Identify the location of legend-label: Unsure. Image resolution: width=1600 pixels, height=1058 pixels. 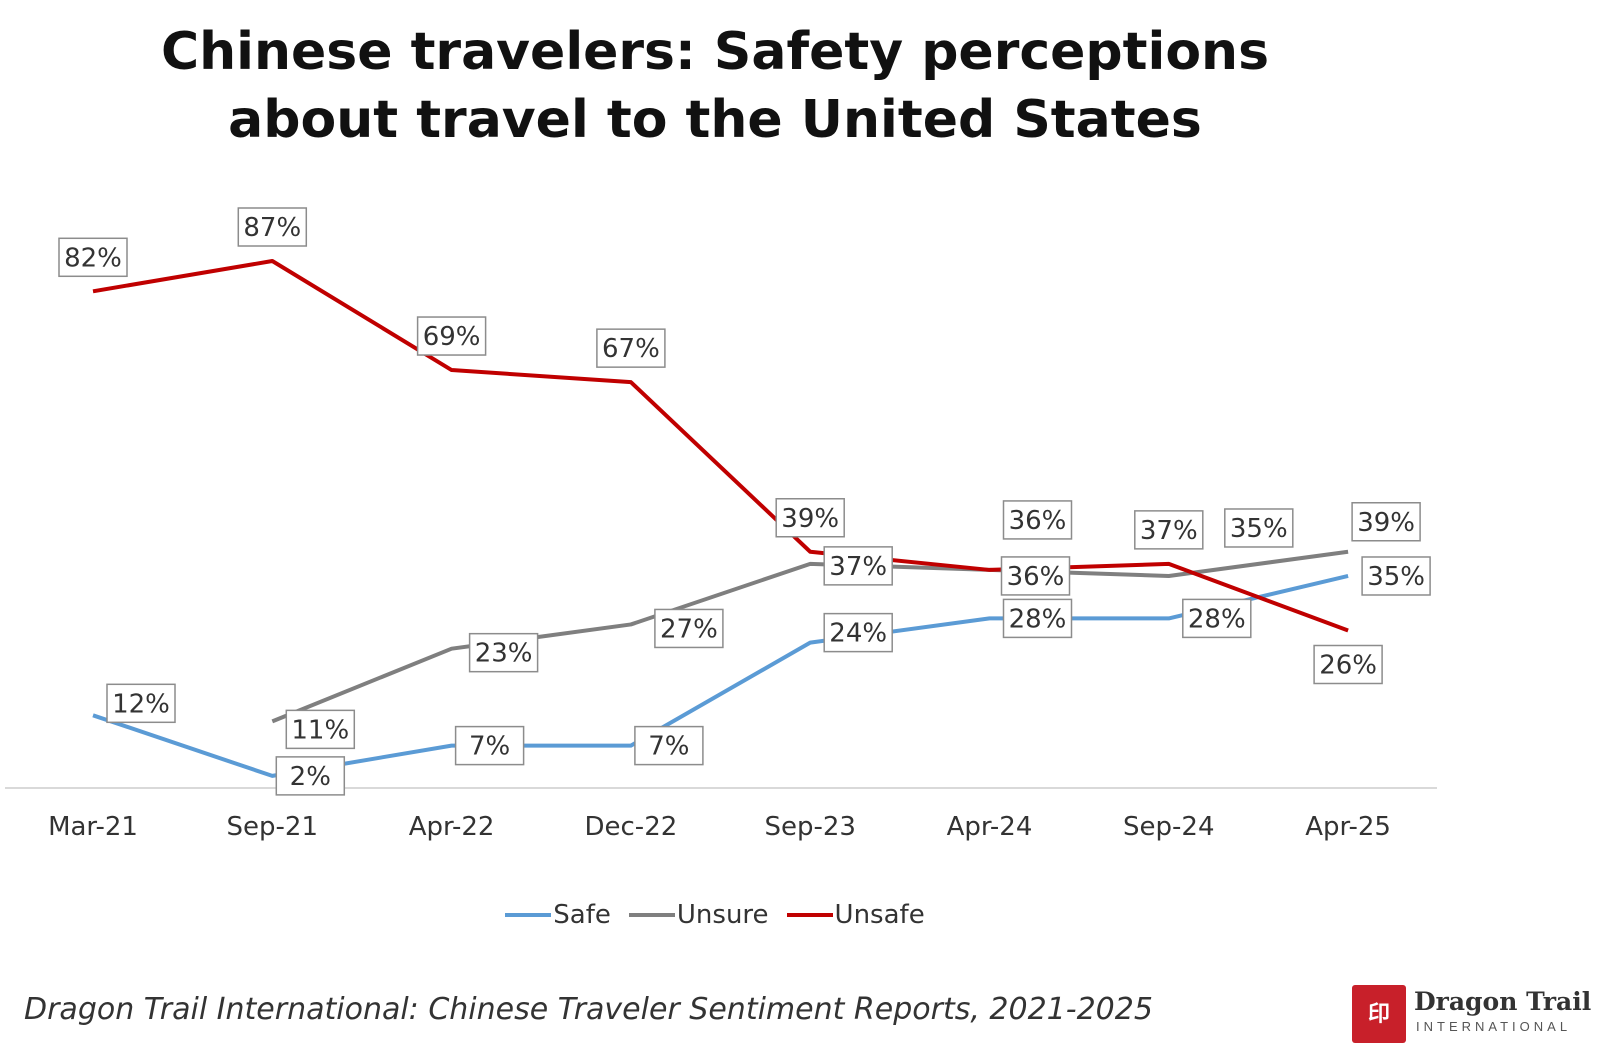
(722, 915).